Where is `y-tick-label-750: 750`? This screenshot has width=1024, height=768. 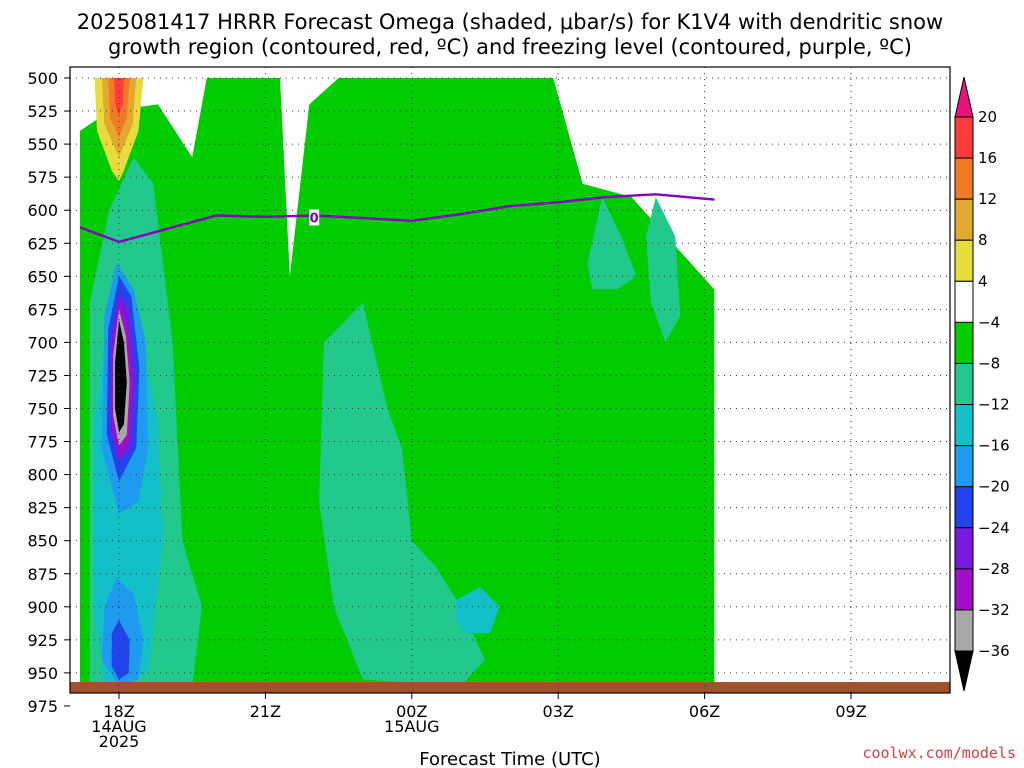 y-tick-label-750: 750 is located at coordinates (42, 409).